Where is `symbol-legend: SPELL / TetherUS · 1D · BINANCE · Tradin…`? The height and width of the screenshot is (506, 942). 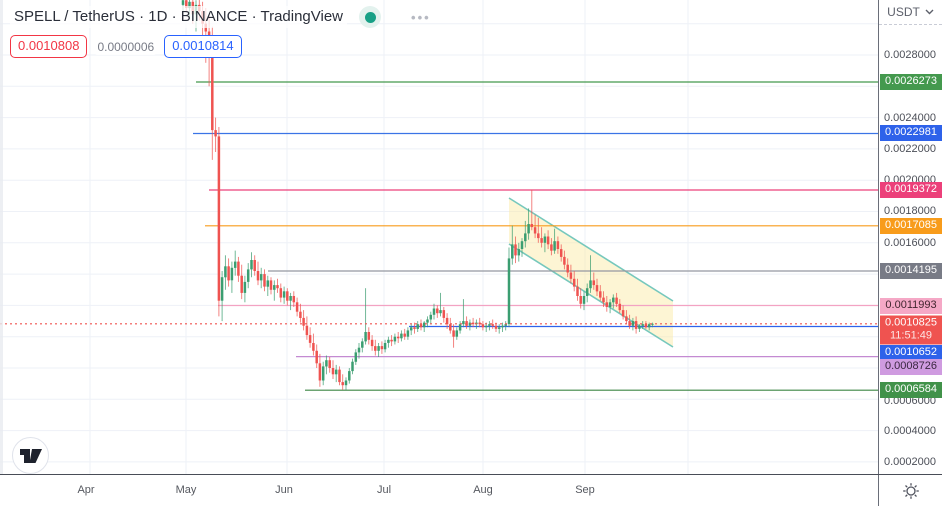 symbol-legend: SPELL / TetherUS · 1D · BINANCE · Tradin… is located at coordinates (220, 32).